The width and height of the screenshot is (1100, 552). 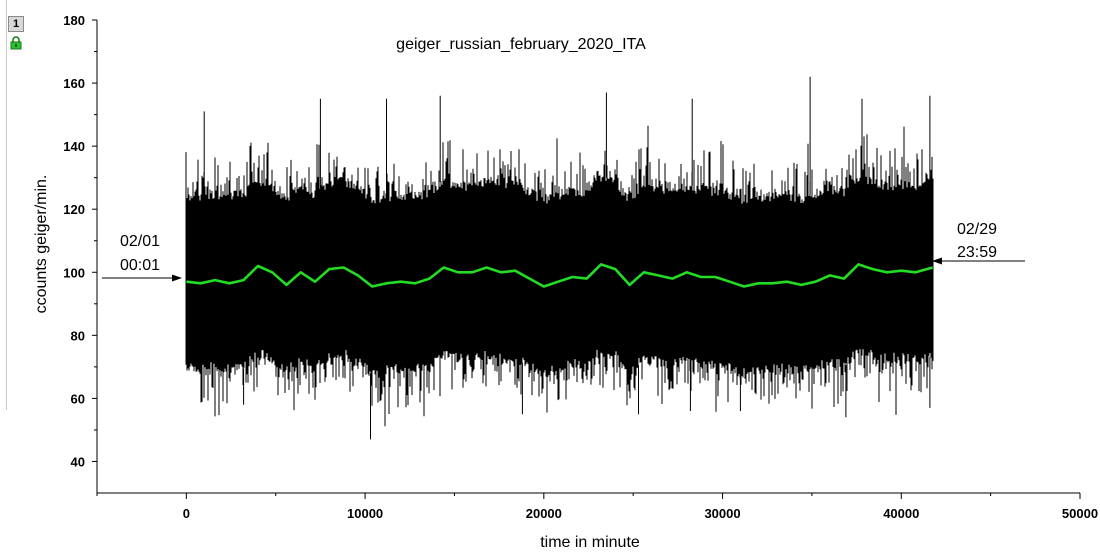 What do you see at coordinates (177, 278) in the screenshot?
I see `start-arrow-head` at bounding box center [177, 278].